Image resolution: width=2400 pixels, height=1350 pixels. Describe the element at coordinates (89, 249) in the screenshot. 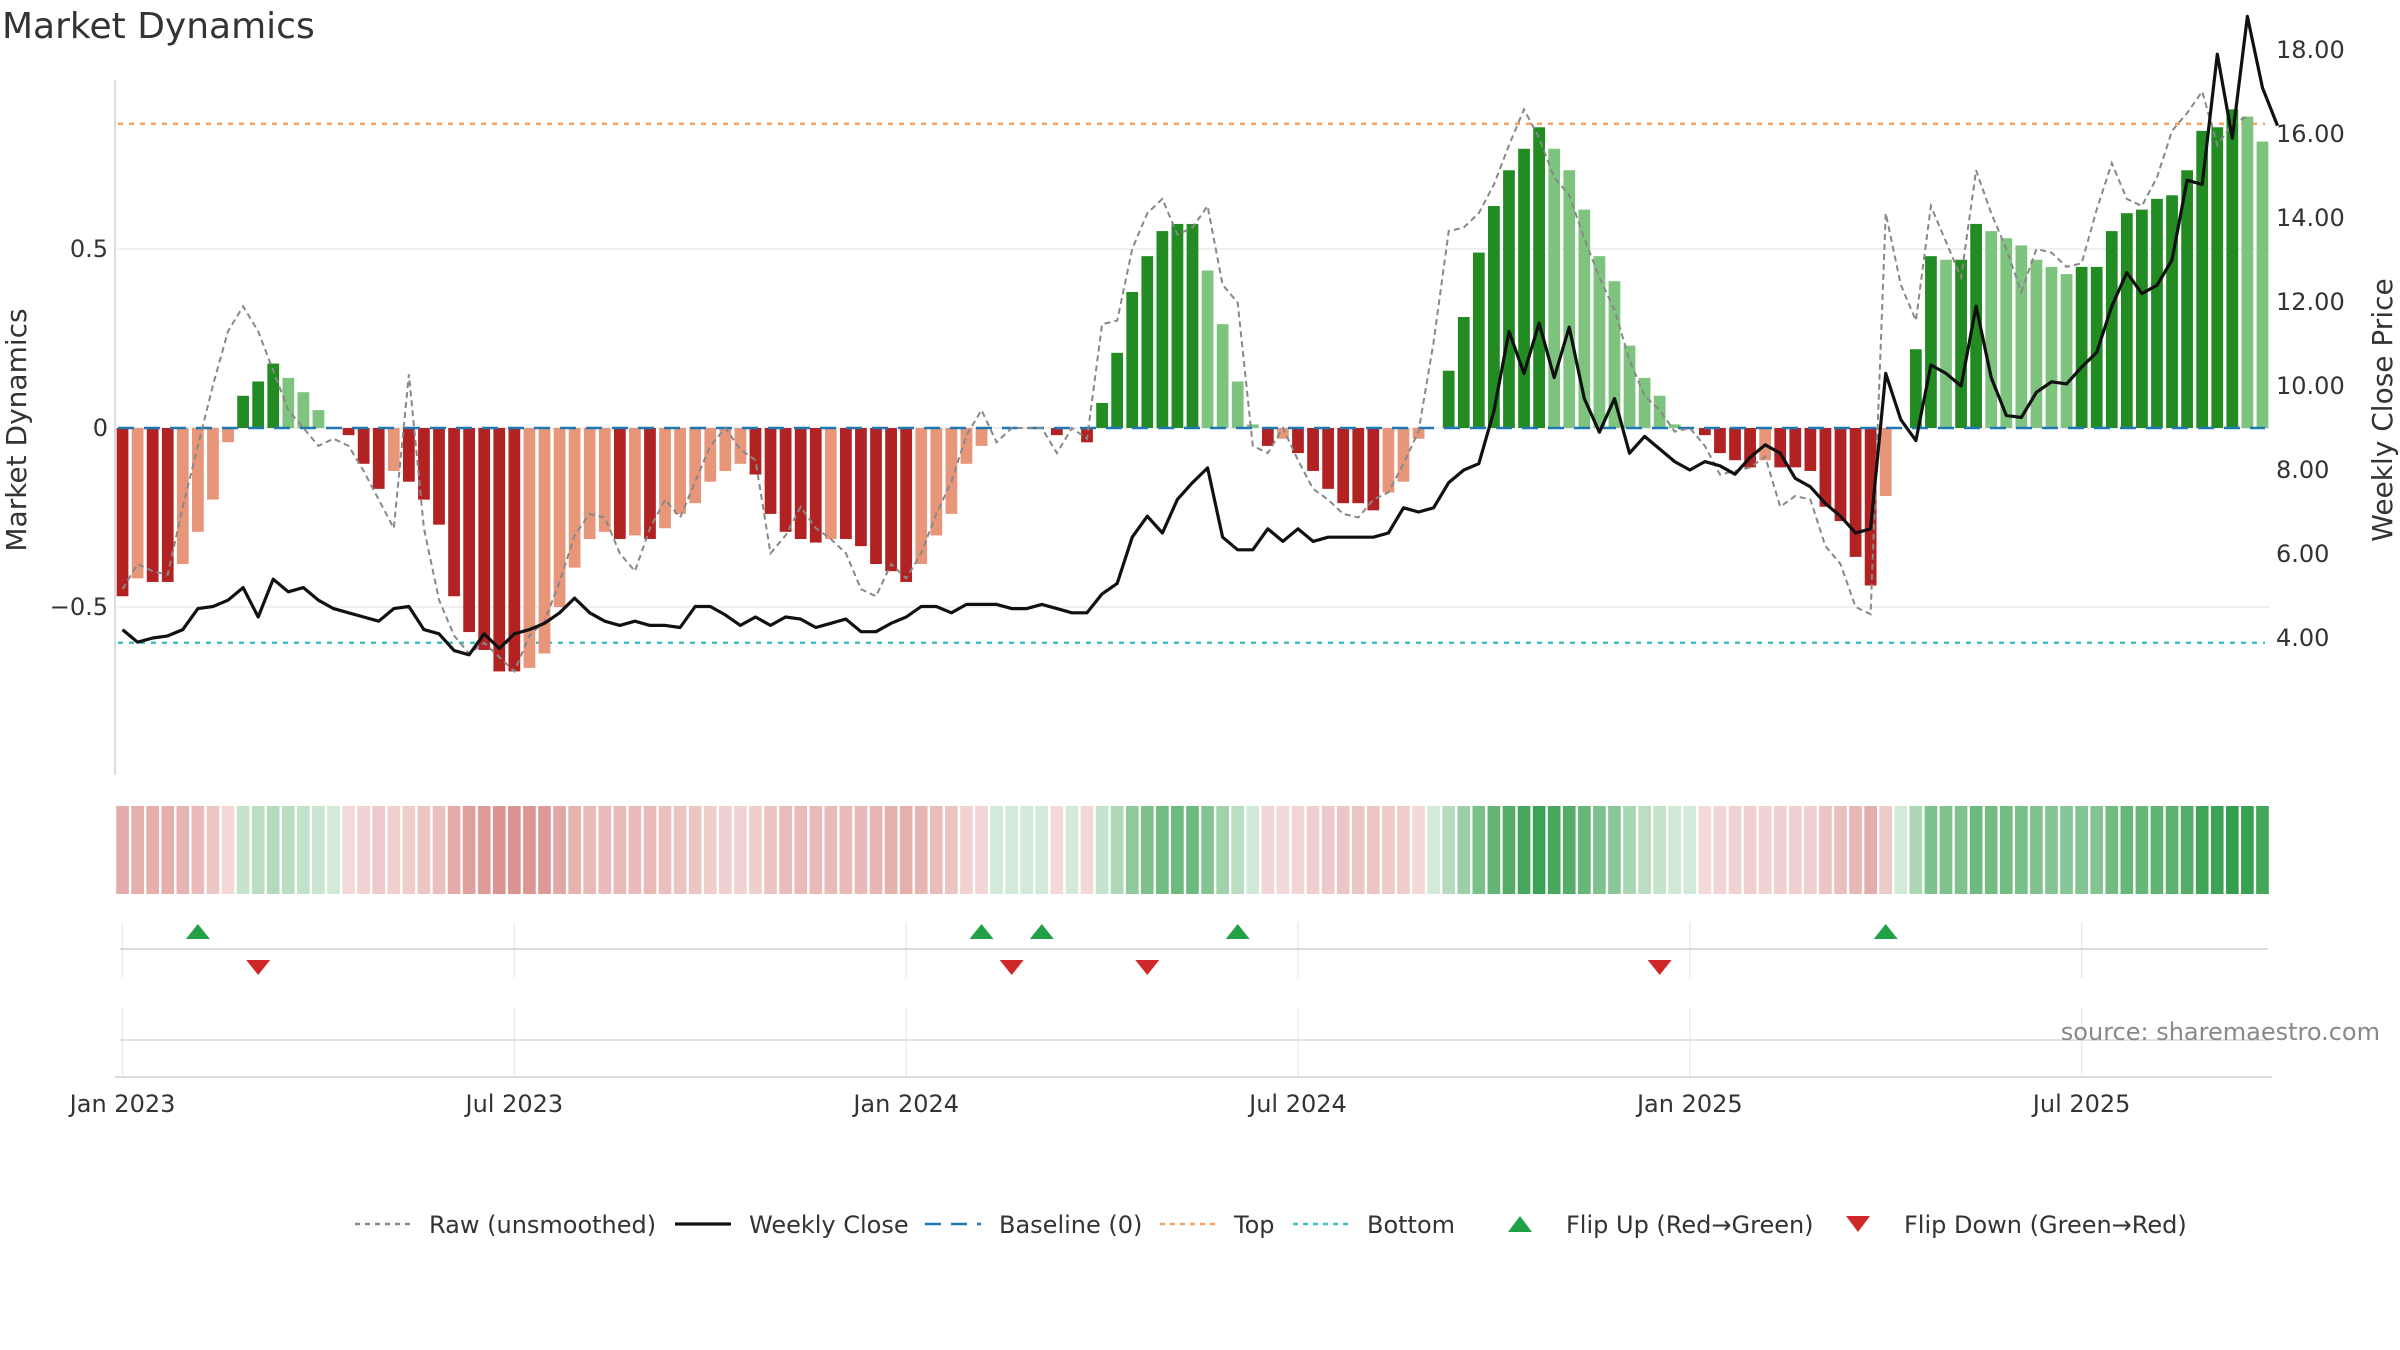

I see `left-tick-label: 0.5` at that location.